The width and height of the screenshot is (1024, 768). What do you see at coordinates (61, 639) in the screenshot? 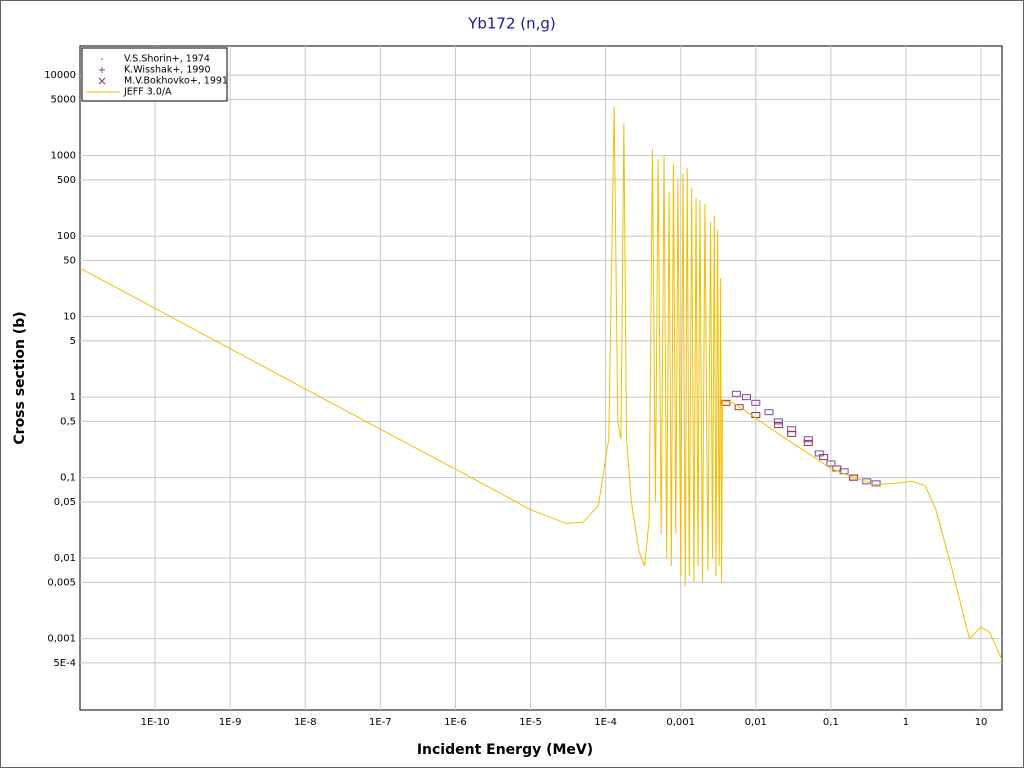
I see `y-tick-label: 0,001` at bounding box center [61, 639].